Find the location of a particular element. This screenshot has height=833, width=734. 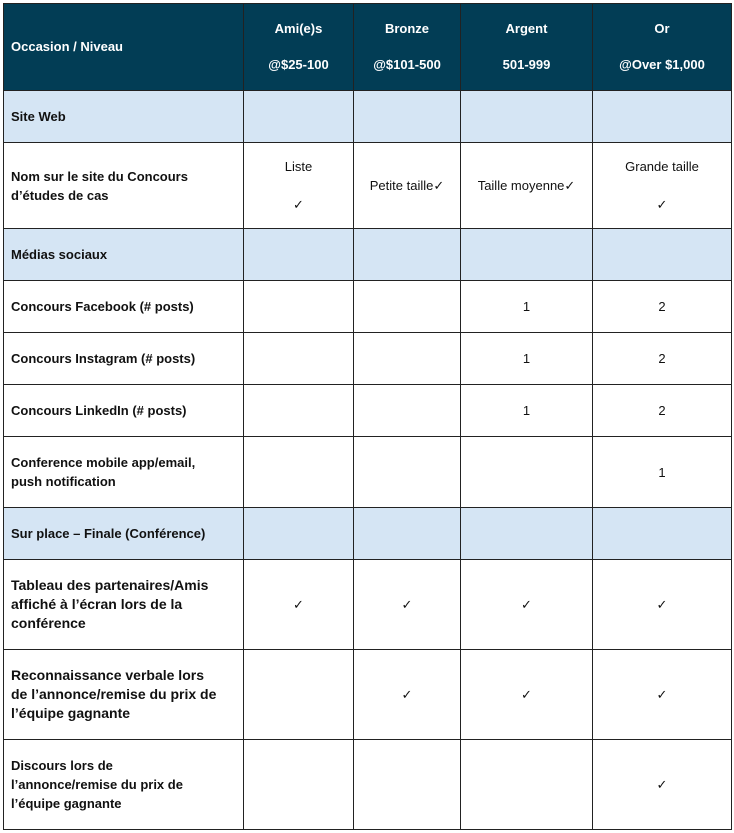

section-row: Médias sociaux is located at coordinates (367, 254).